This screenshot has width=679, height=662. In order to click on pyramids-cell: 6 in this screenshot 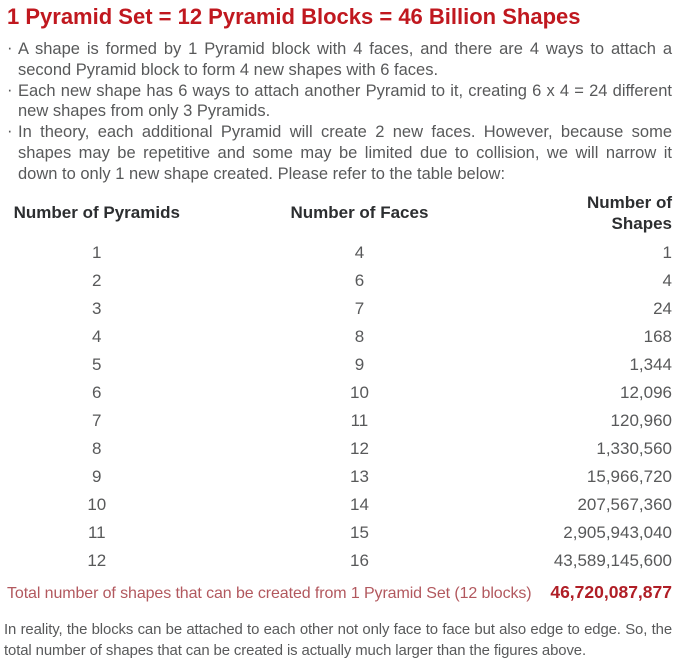, I will do `click(97, 392)`.